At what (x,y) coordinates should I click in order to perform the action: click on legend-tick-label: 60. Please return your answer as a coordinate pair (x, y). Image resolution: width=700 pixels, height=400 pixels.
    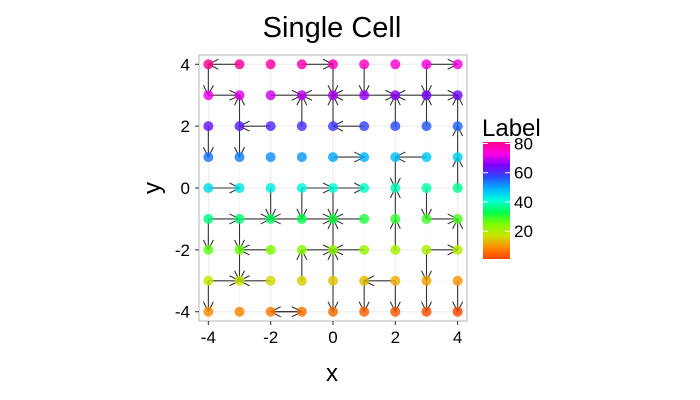
    Looking at the image, I should click on (523, 173).